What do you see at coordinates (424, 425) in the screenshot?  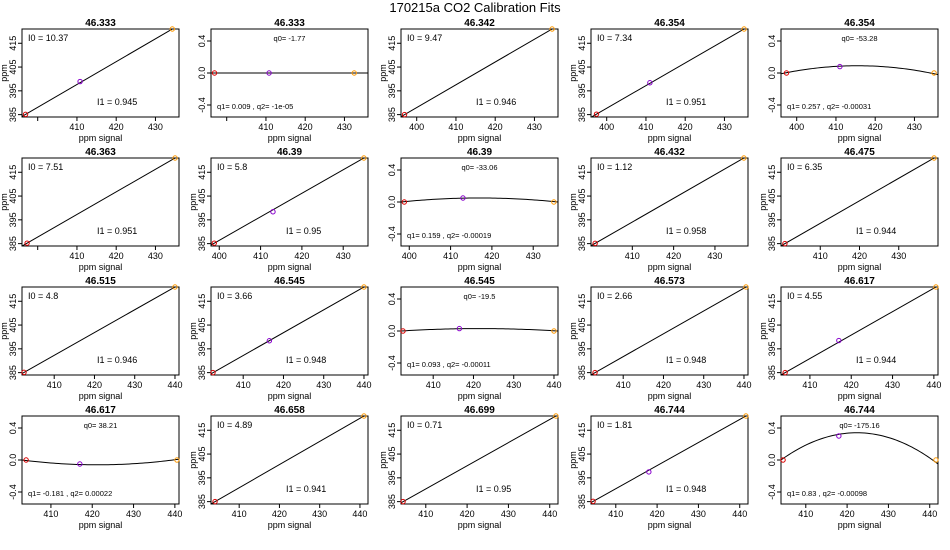 I see `intercept-annotation: I0 = 0.71` at bounding box center [424, 425].